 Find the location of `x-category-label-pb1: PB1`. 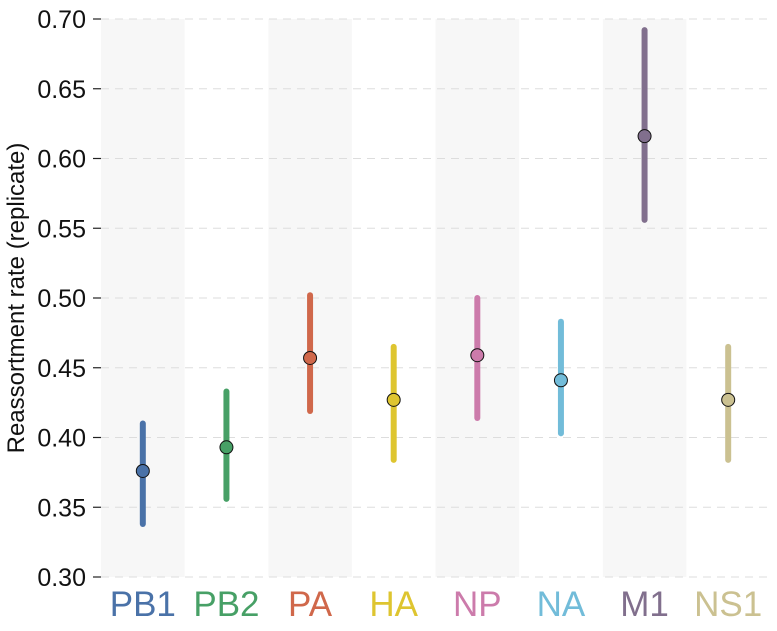

x-category-label-pb1: PB1 is located at coordinates (143, 604).